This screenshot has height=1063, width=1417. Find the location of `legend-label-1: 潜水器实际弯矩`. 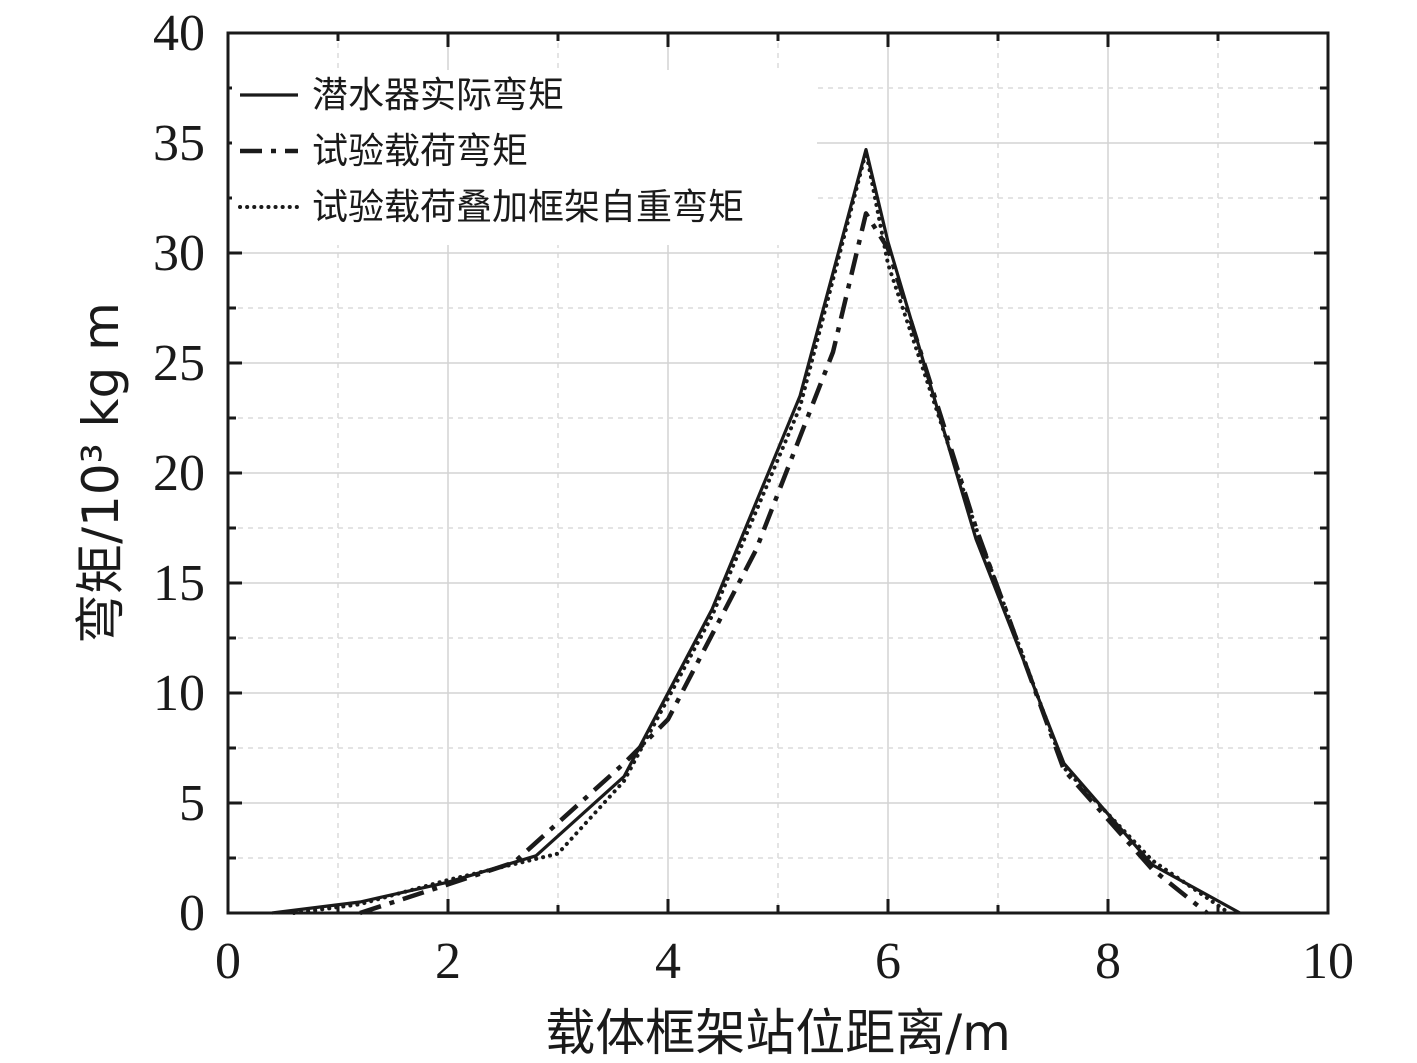

legend-label-1: 潜水器实际弯矩 is located at coordinates (438, 95).